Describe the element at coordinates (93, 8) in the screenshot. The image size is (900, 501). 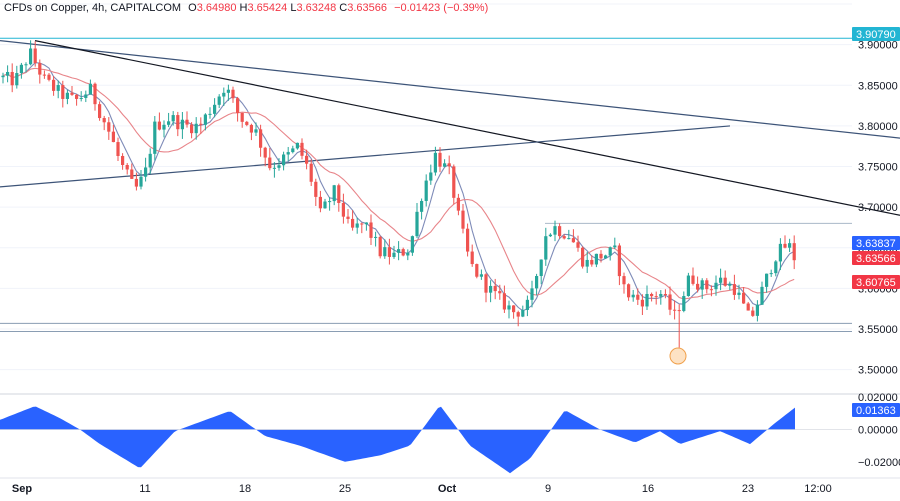
I see `symbol-title: CFDs on Copper, 4h, CAPITALCOM` at that location.